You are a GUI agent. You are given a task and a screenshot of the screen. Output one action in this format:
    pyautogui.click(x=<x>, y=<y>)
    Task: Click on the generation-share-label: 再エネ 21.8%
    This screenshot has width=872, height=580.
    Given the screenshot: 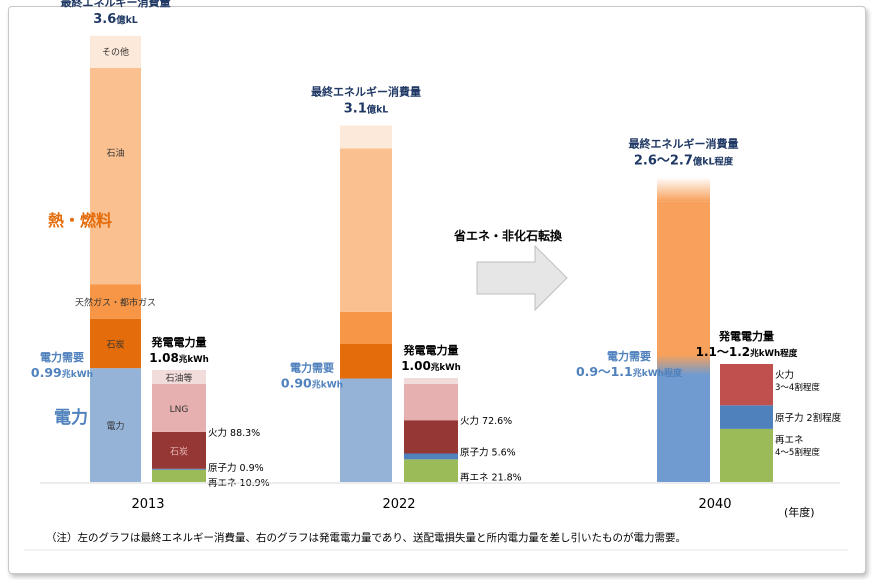 What is the action you would take?
    pyautogui.click(x=491, y=478)
    